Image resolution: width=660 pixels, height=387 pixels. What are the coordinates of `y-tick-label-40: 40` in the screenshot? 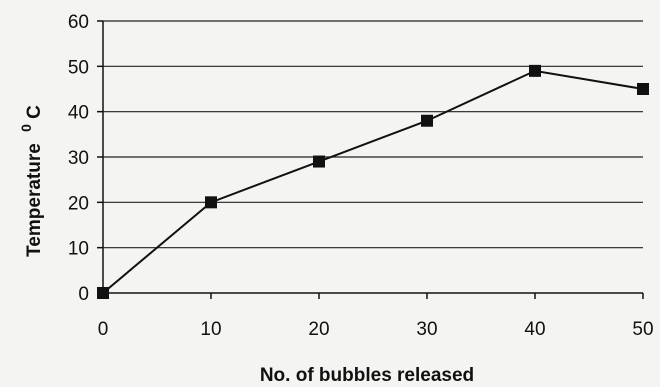 It's located at (78, 113).